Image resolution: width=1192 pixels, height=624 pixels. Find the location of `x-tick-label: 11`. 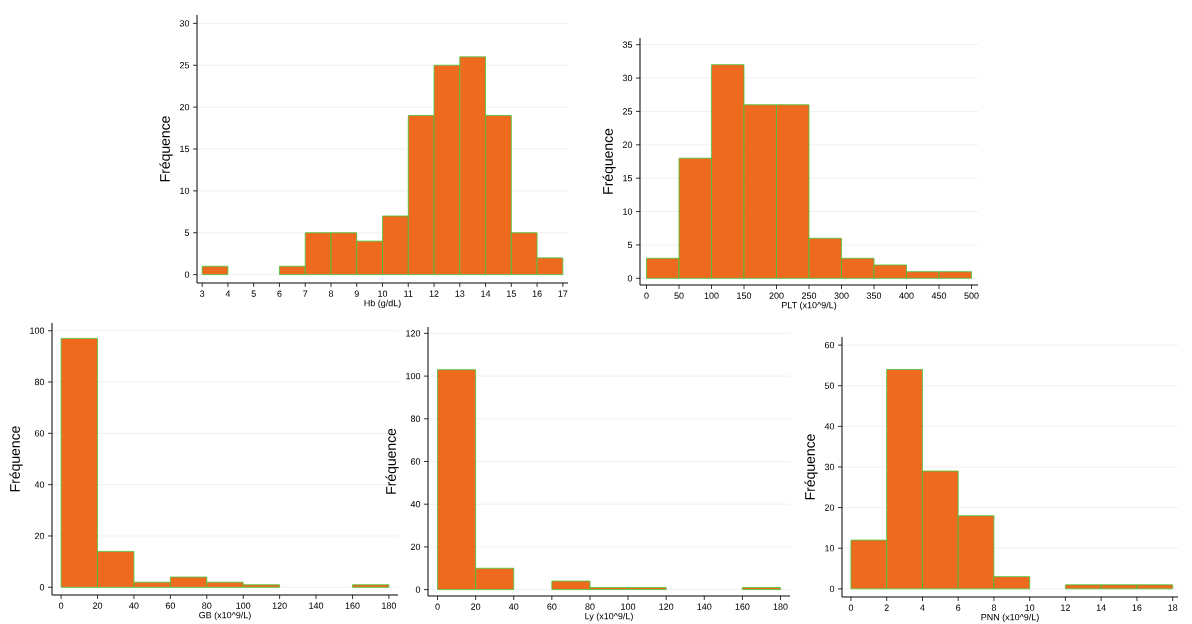

x-tick-label: 11 is located at coordinates (408, 293).